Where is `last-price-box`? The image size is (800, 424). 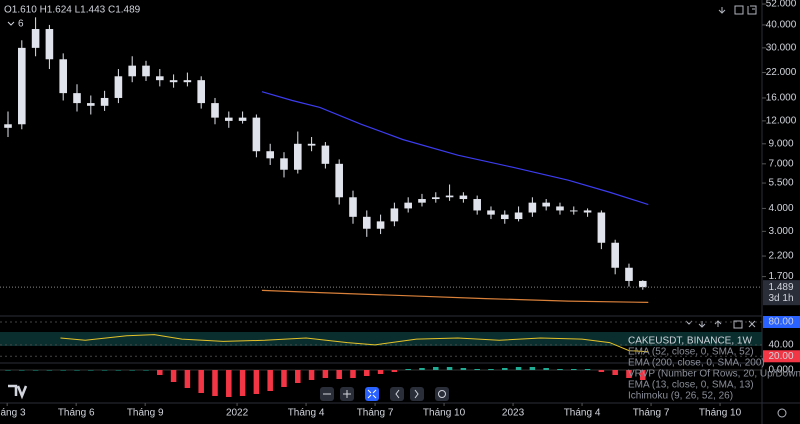
last-price-box is located at coordinates (781, 293).